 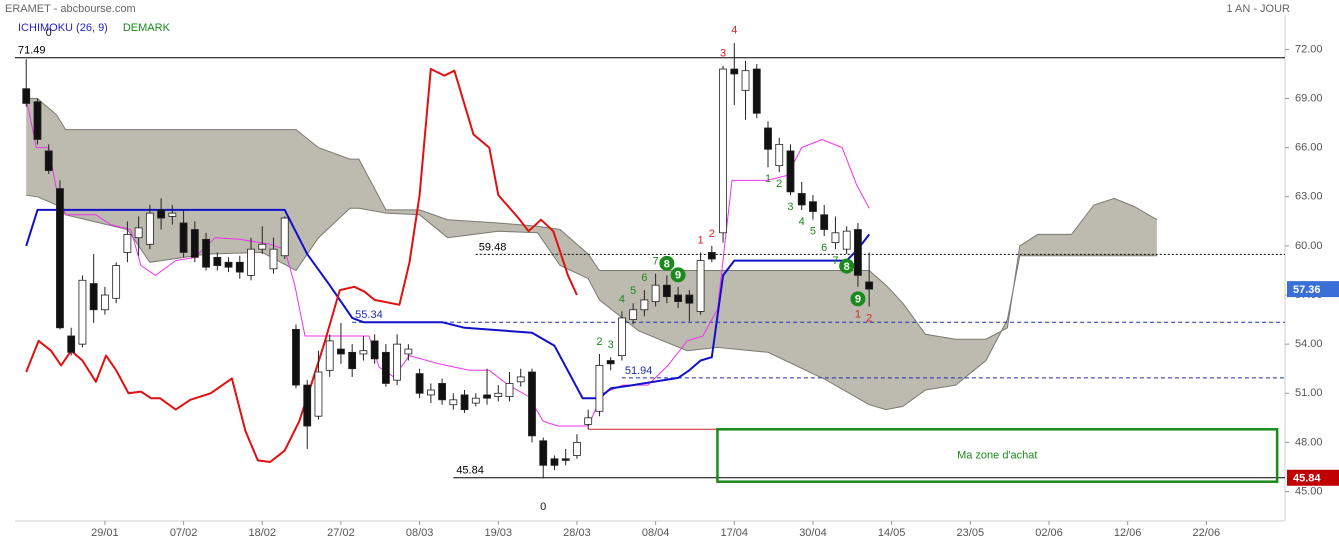 I want to click on x-tick-label: 17/04, so click(x=735, y=533).